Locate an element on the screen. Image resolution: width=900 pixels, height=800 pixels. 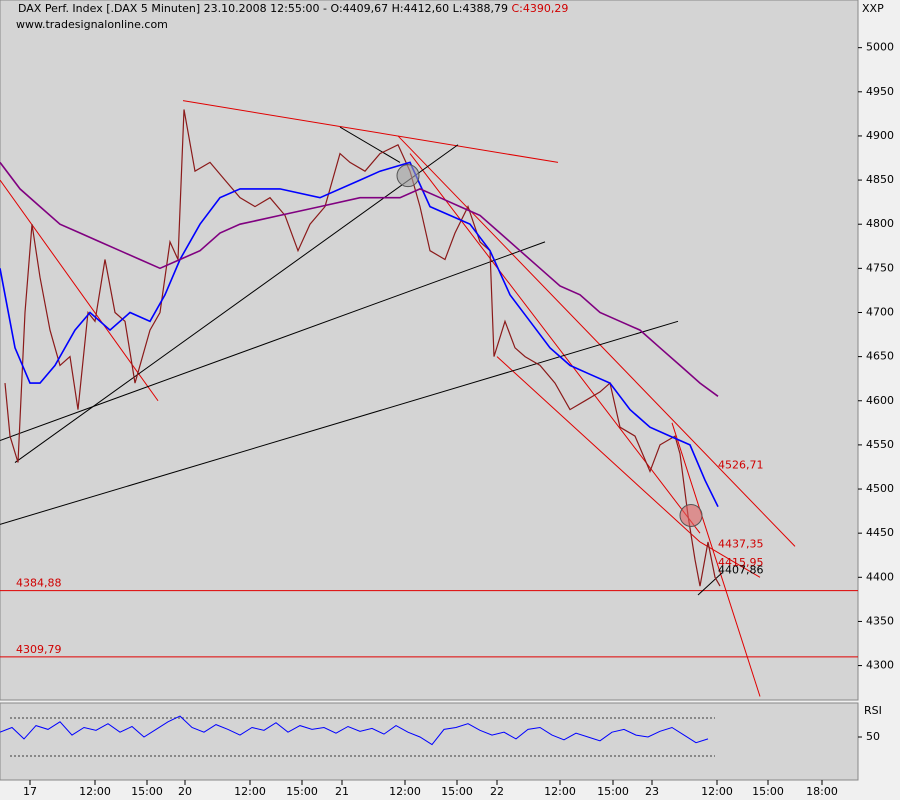
y-tick-label: 4300 is located at coordinates (880, 665).